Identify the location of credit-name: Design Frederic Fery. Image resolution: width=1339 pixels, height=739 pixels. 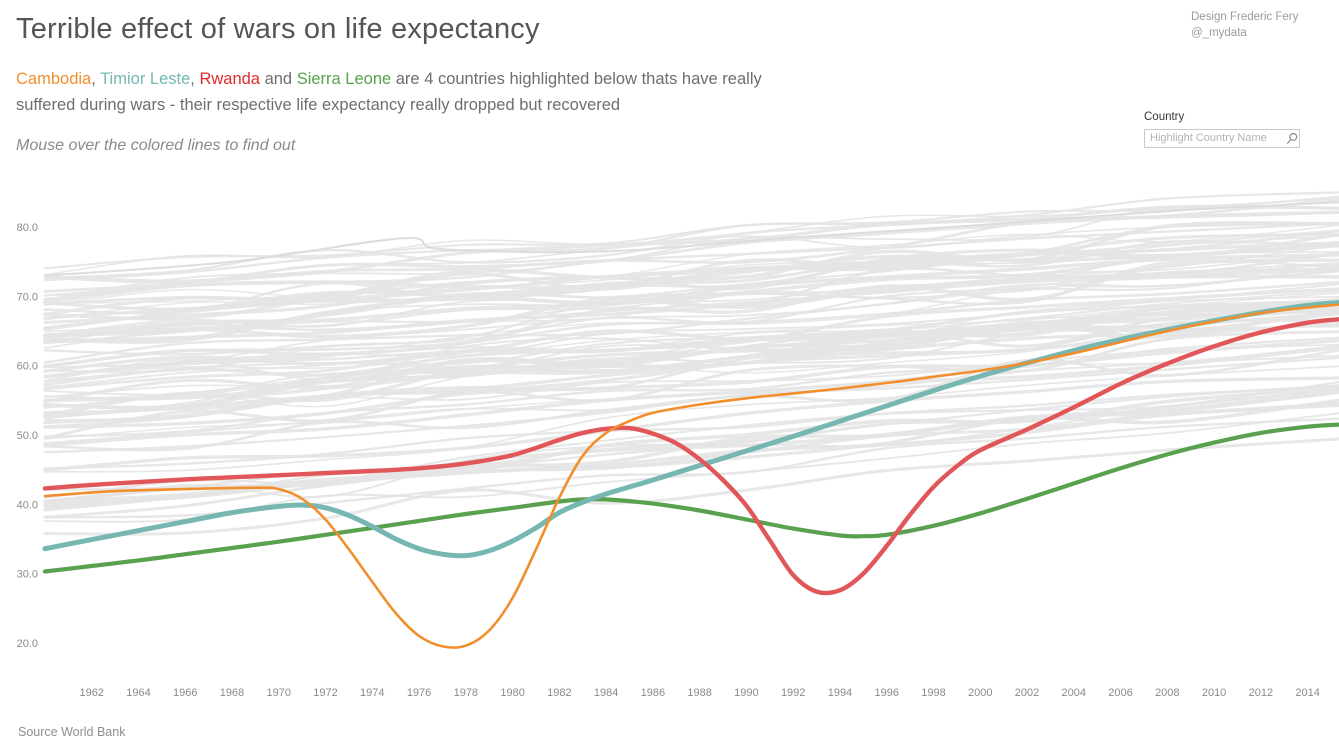
(1245, 17).